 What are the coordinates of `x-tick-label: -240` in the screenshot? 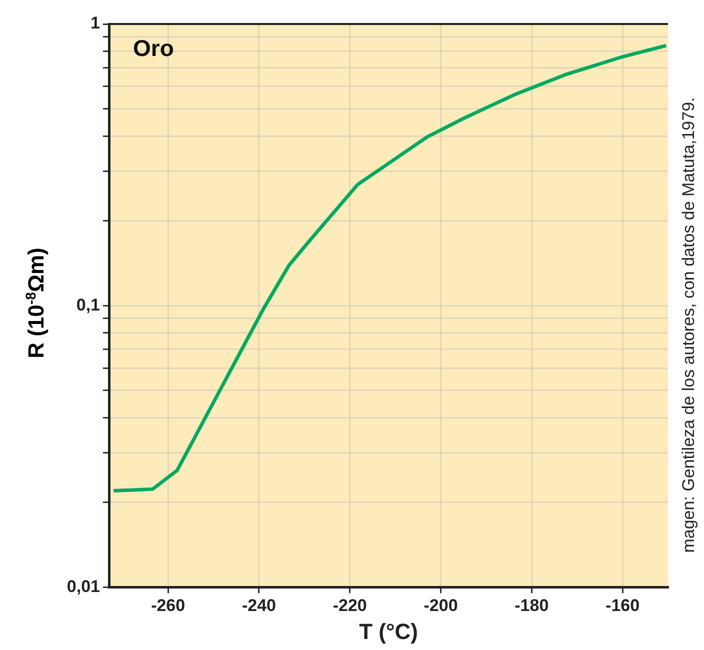 It's located at (259, 606).